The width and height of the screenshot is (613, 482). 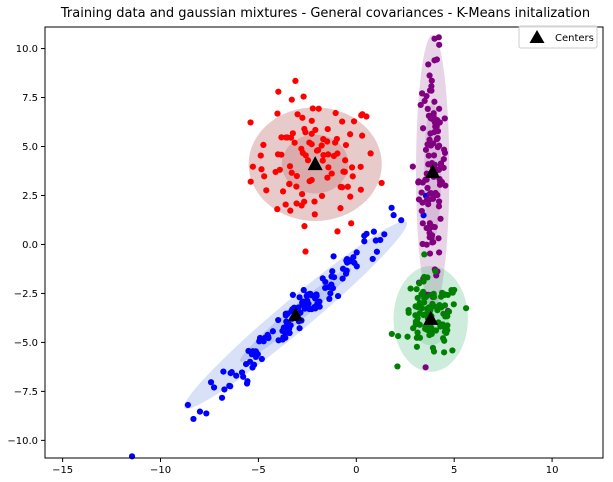 I want to click on cluster-centers, so click(x=364, y=240).